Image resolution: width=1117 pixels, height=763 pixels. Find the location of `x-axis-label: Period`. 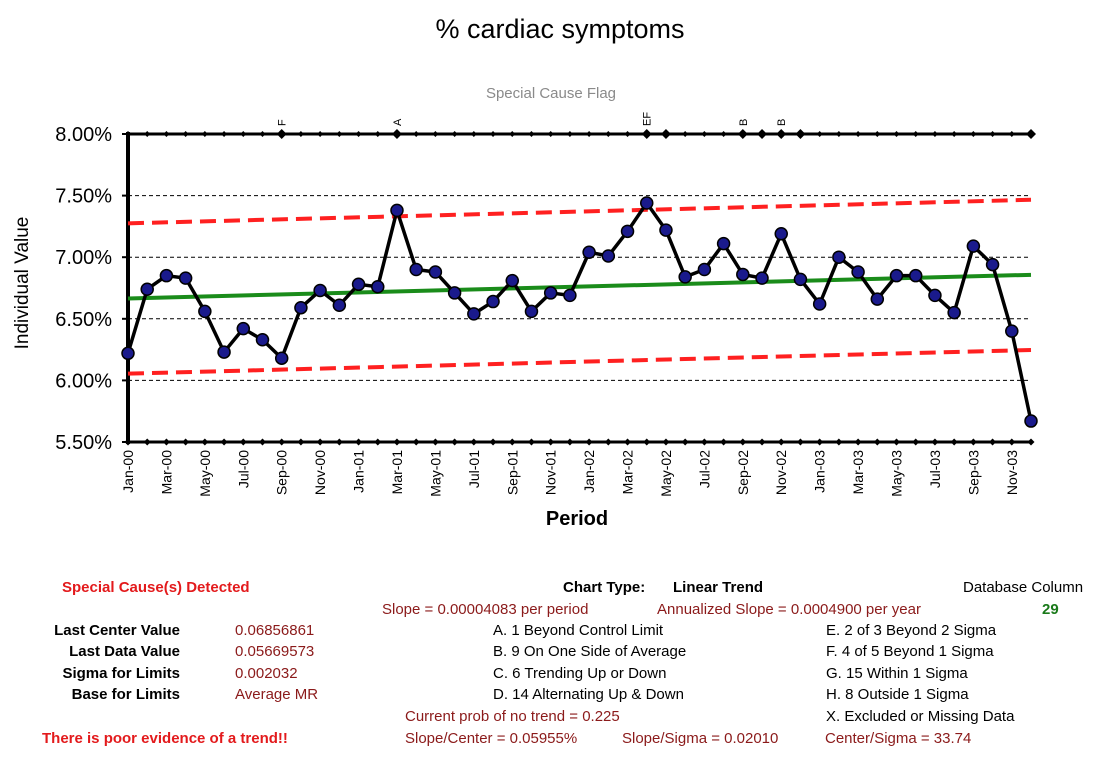

x-axis-label: Period is located at coordinates (577, 519).